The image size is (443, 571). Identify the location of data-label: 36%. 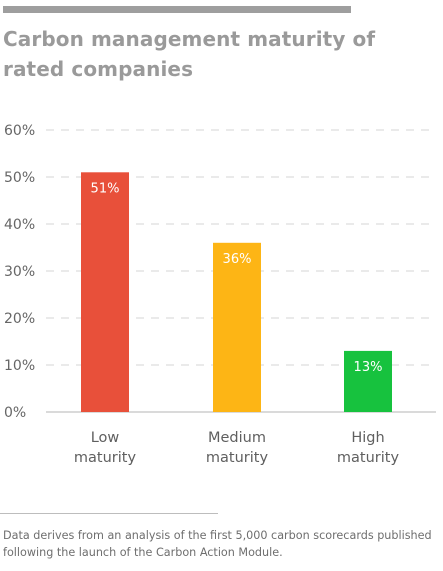
(237, 259).